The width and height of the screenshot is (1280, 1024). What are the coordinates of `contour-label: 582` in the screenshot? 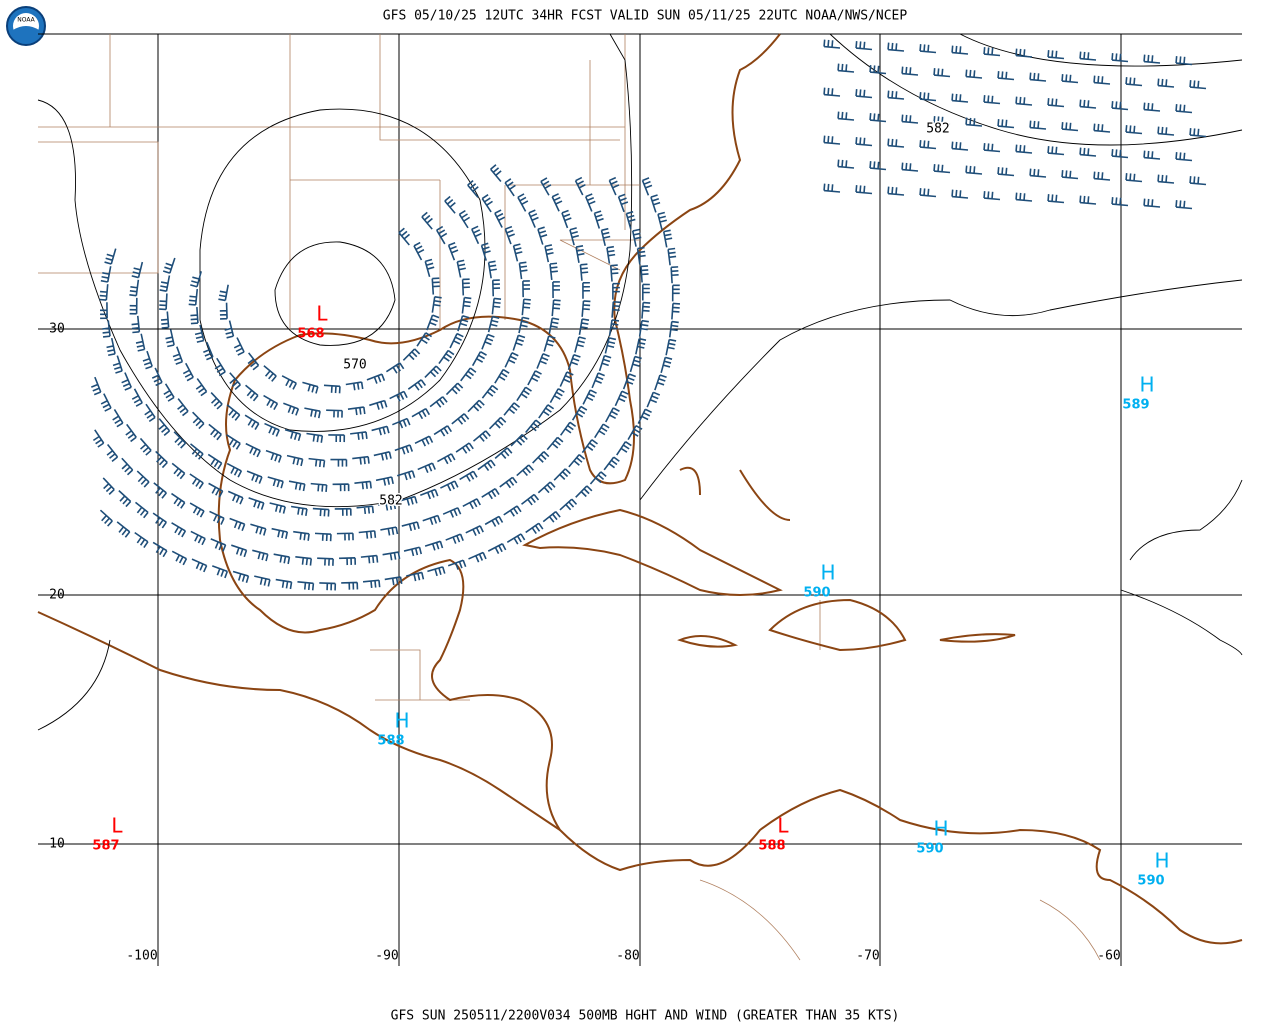 It's located at (937, 129).